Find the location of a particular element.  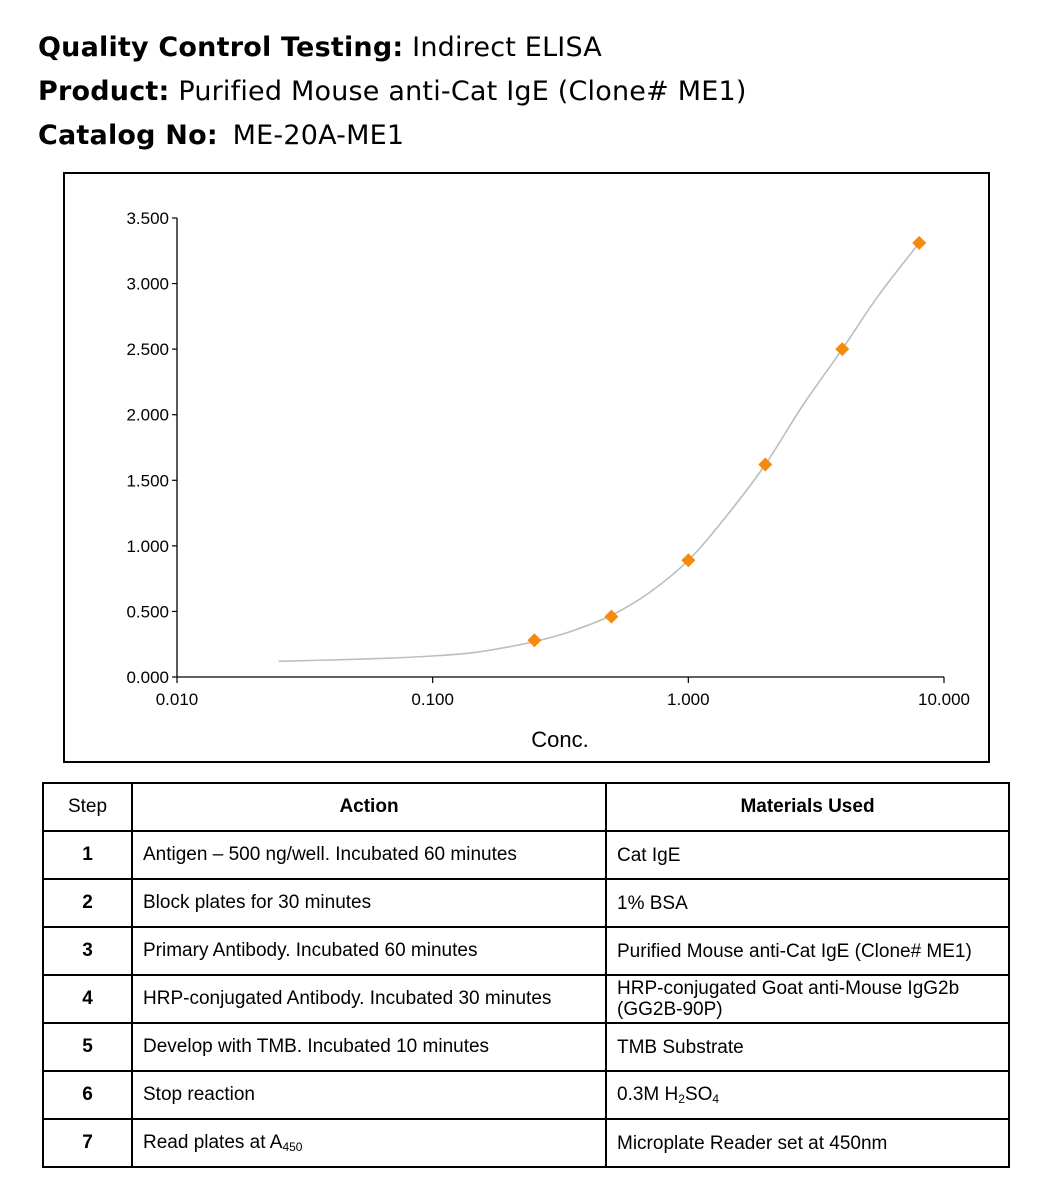

catalog-label: Catalog No: is located at coordinates (128, 135).